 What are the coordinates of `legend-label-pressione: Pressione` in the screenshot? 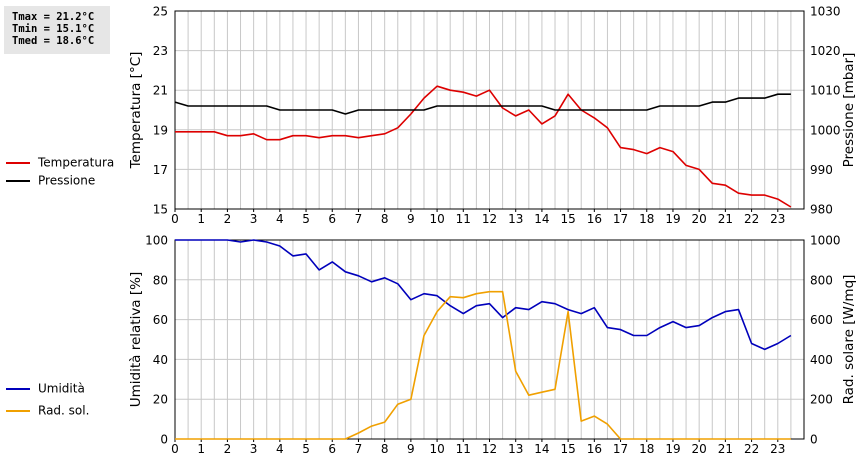 It's located at (67, 180).